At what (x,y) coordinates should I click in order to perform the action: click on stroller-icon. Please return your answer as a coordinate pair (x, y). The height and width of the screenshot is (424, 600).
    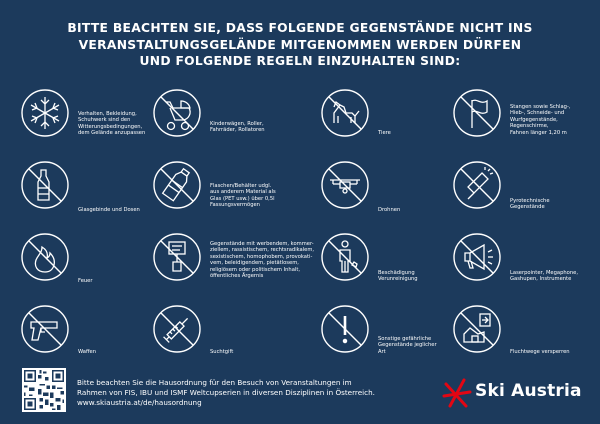
    Looking at the image, I should click on (177, 113).